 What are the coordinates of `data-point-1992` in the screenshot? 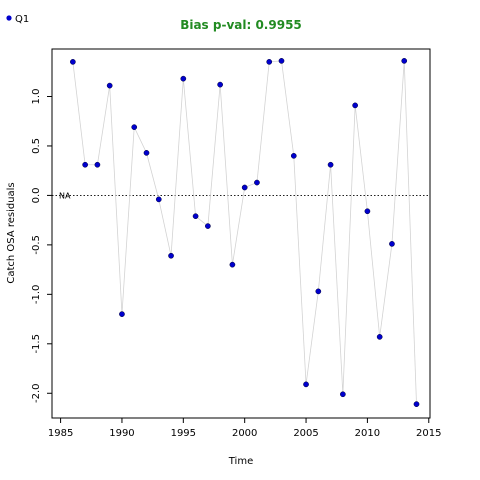 It's located at (146, 153).